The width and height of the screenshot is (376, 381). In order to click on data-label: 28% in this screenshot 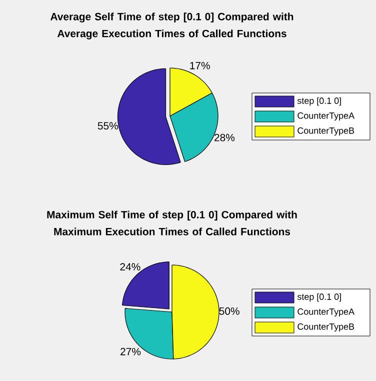, I will do `click(224, 138)`.